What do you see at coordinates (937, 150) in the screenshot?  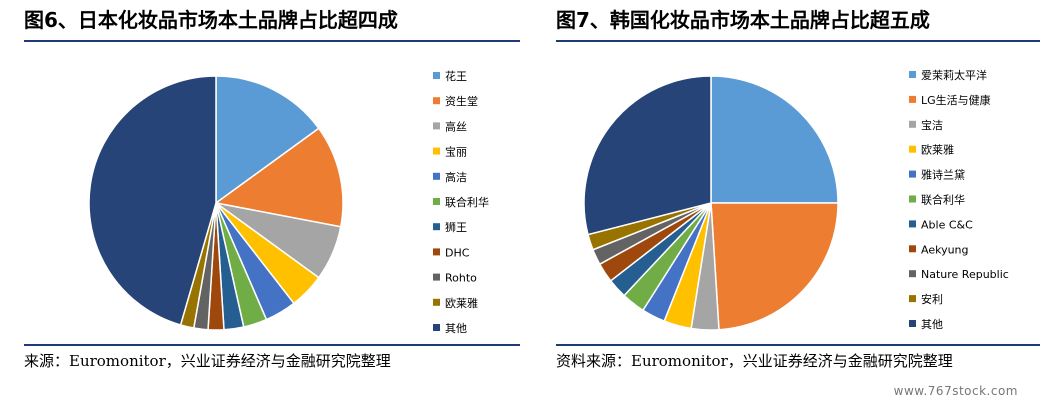 I see `legend-label-korea-3: 欧莱雅` at bounding box center [937, 150].